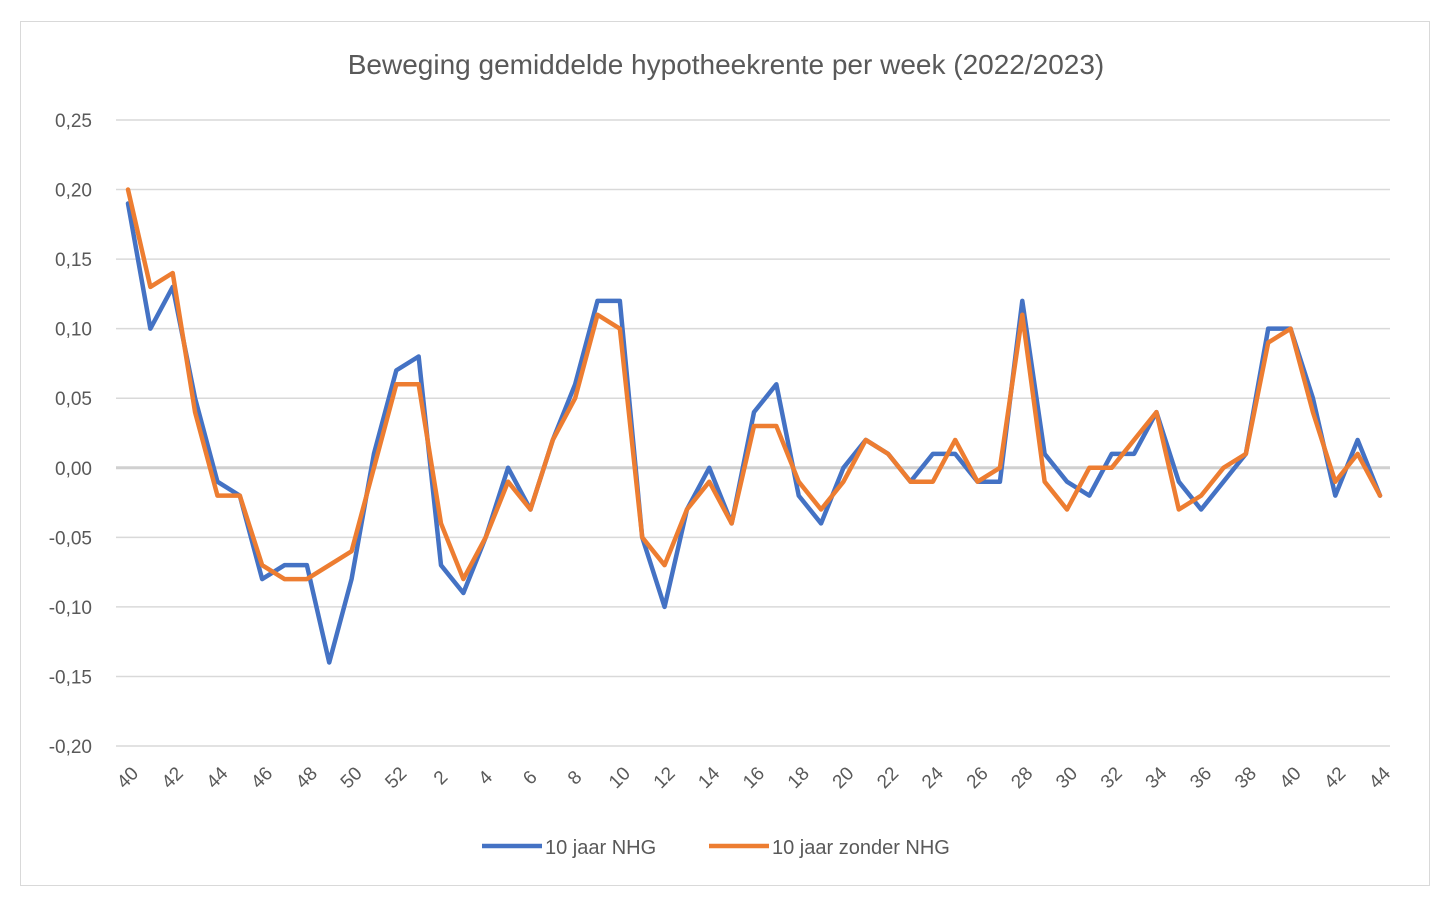 Image resolution: width=1440 pixels, height=902 pixels. I want to click on y-tick-label: 0,25, so click(73, 121).